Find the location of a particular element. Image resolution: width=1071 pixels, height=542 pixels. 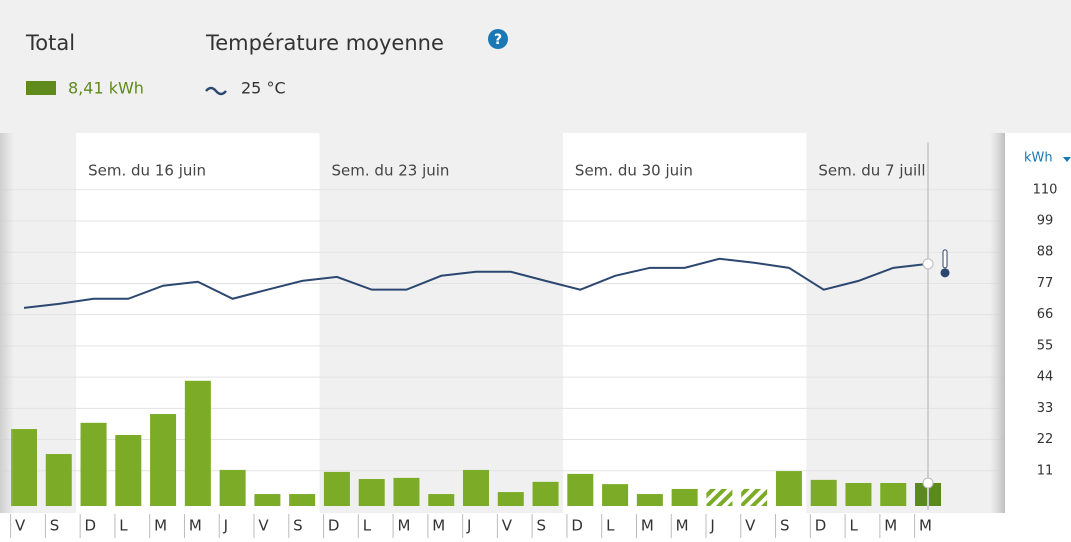

left-shadow is located at coordinates (7, 323).